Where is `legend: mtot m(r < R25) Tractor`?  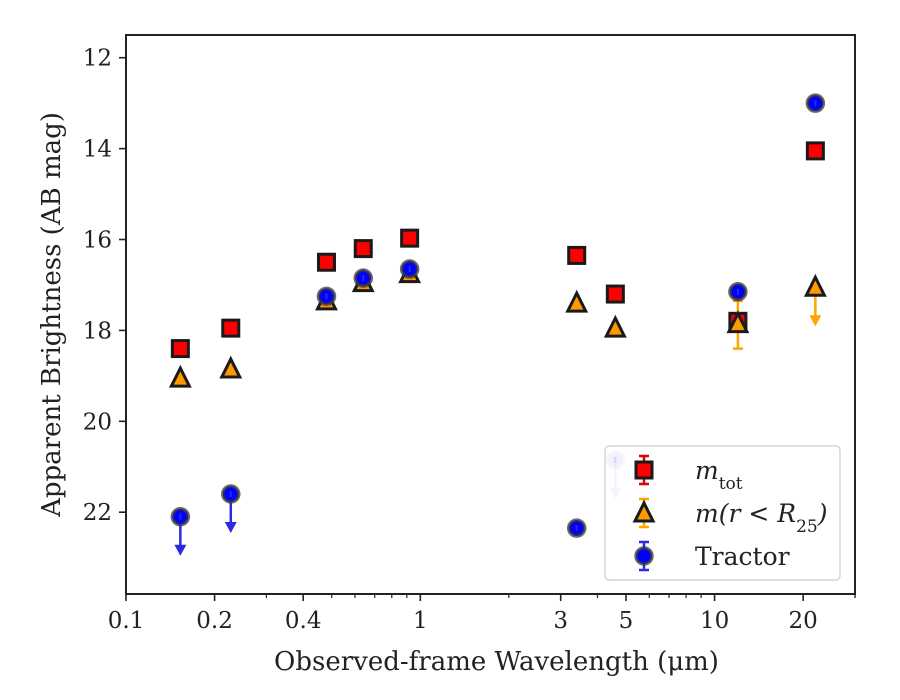 legend: mtot m(r < R25) Tractor is located at coordinates (722, 513).